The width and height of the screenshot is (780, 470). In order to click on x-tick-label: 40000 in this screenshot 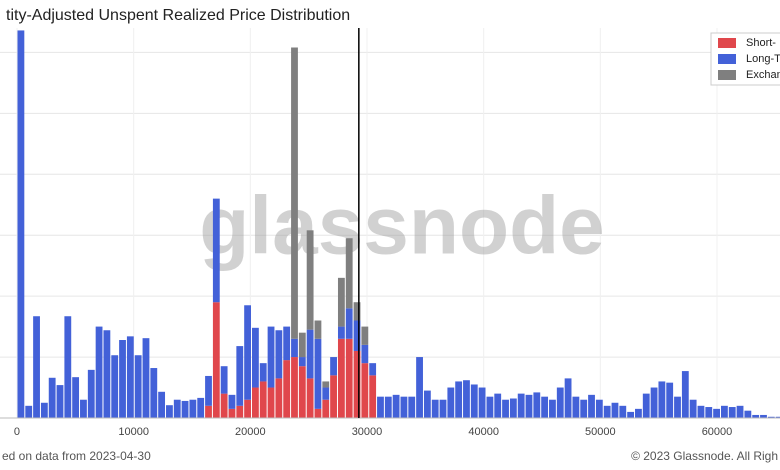, I will do `click(483, 432)`.